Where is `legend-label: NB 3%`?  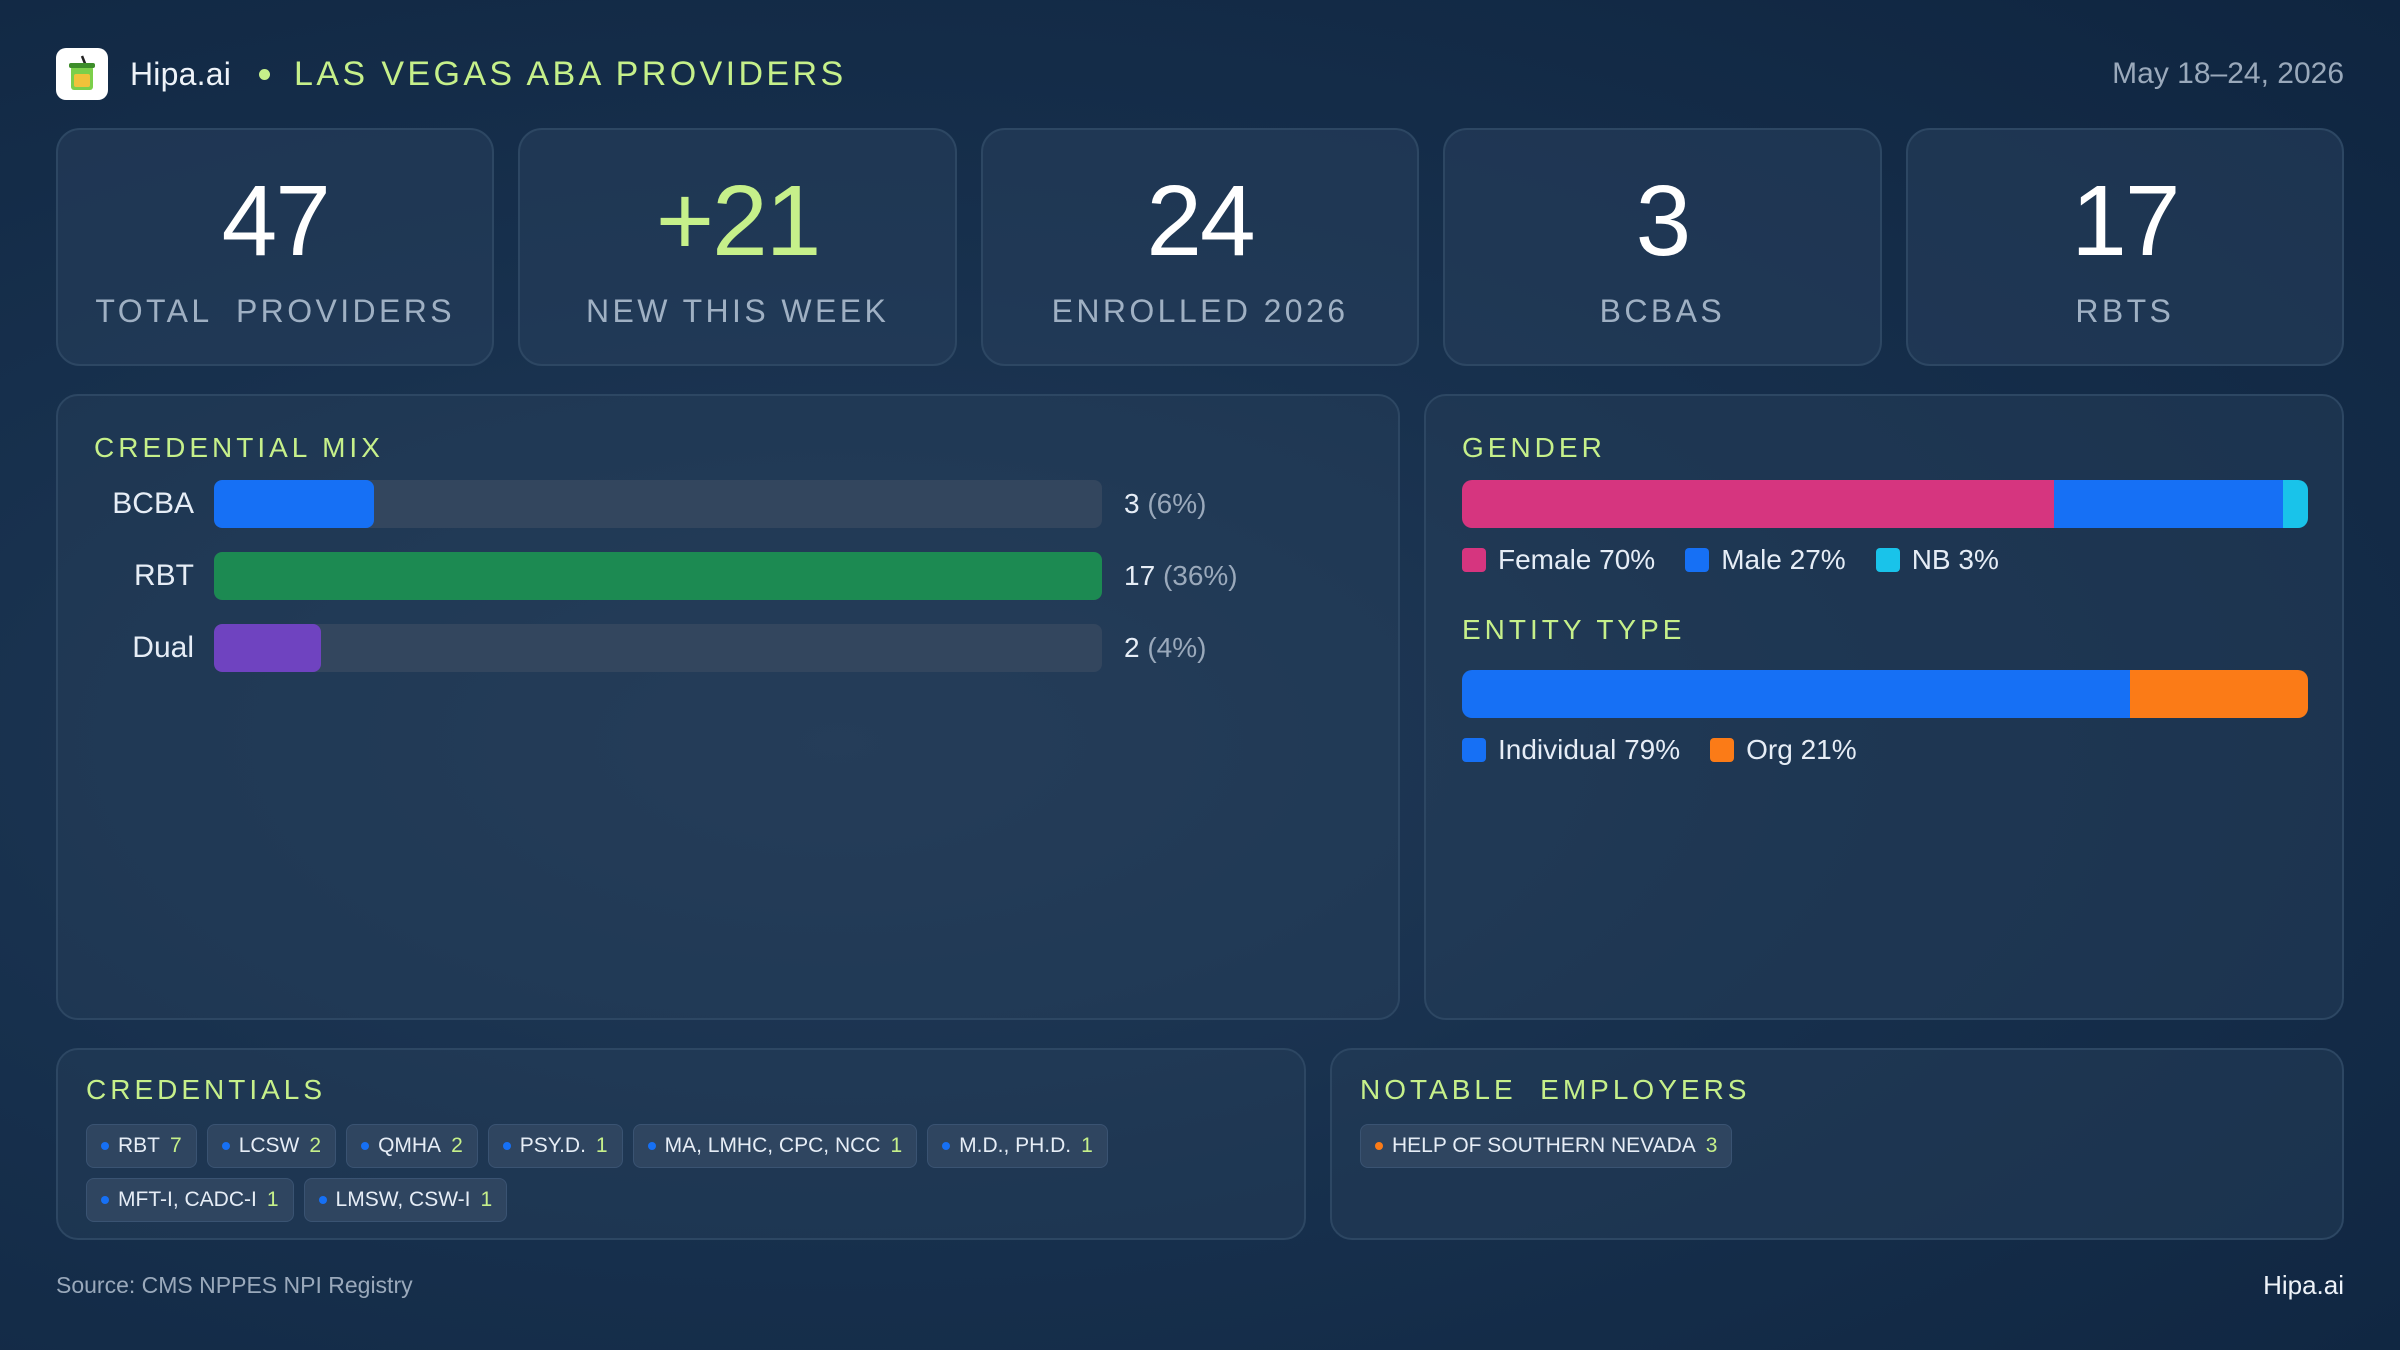
legend-label: NB 3% is located at coordinates (1955, 559).